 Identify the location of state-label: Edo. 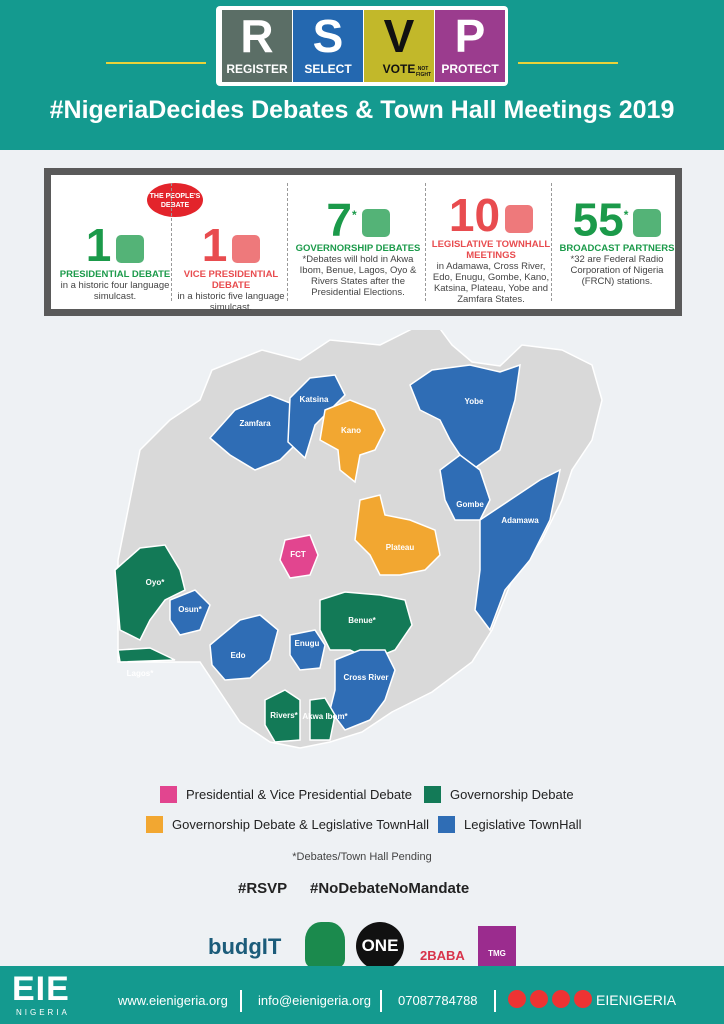
(237, 655).